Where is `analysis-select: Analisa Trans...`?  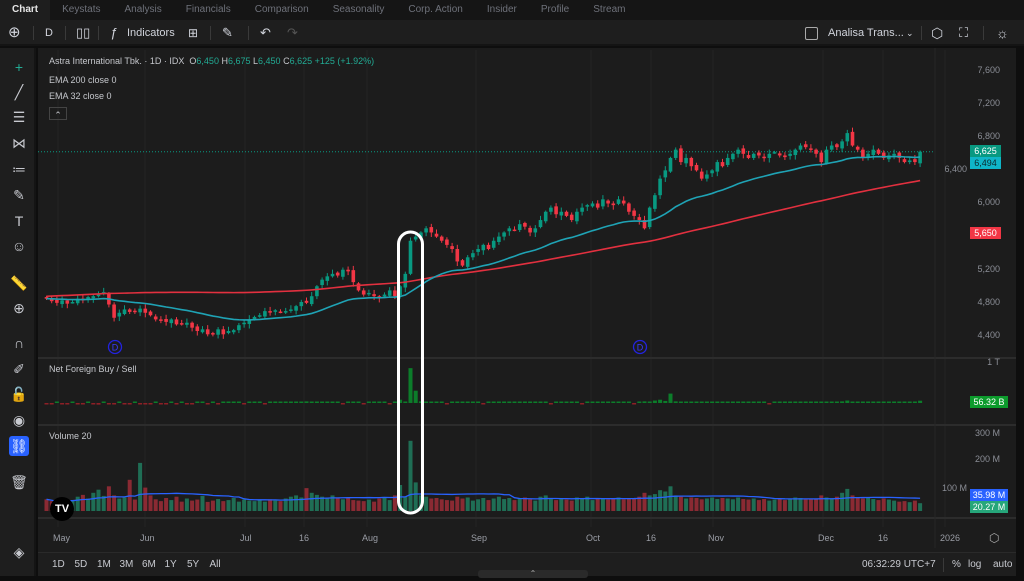
analysis-select: Analisa Trans... is located at coordinates (866, 33).